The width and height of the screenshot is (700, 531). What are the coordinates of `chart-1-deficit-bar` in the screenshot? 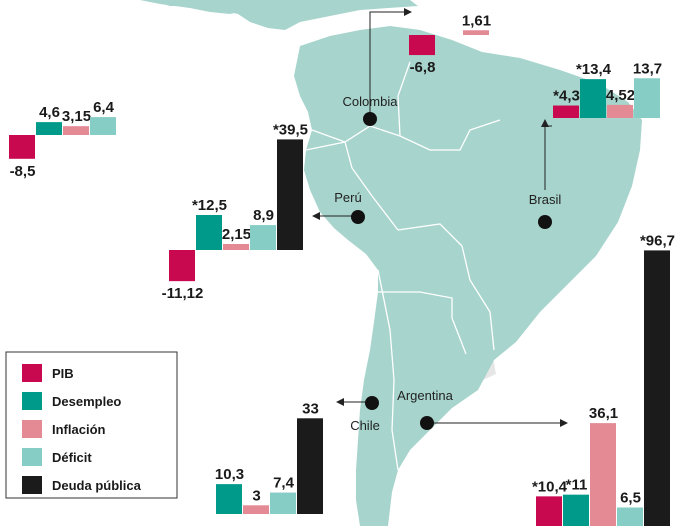 It's located at (103, 126).